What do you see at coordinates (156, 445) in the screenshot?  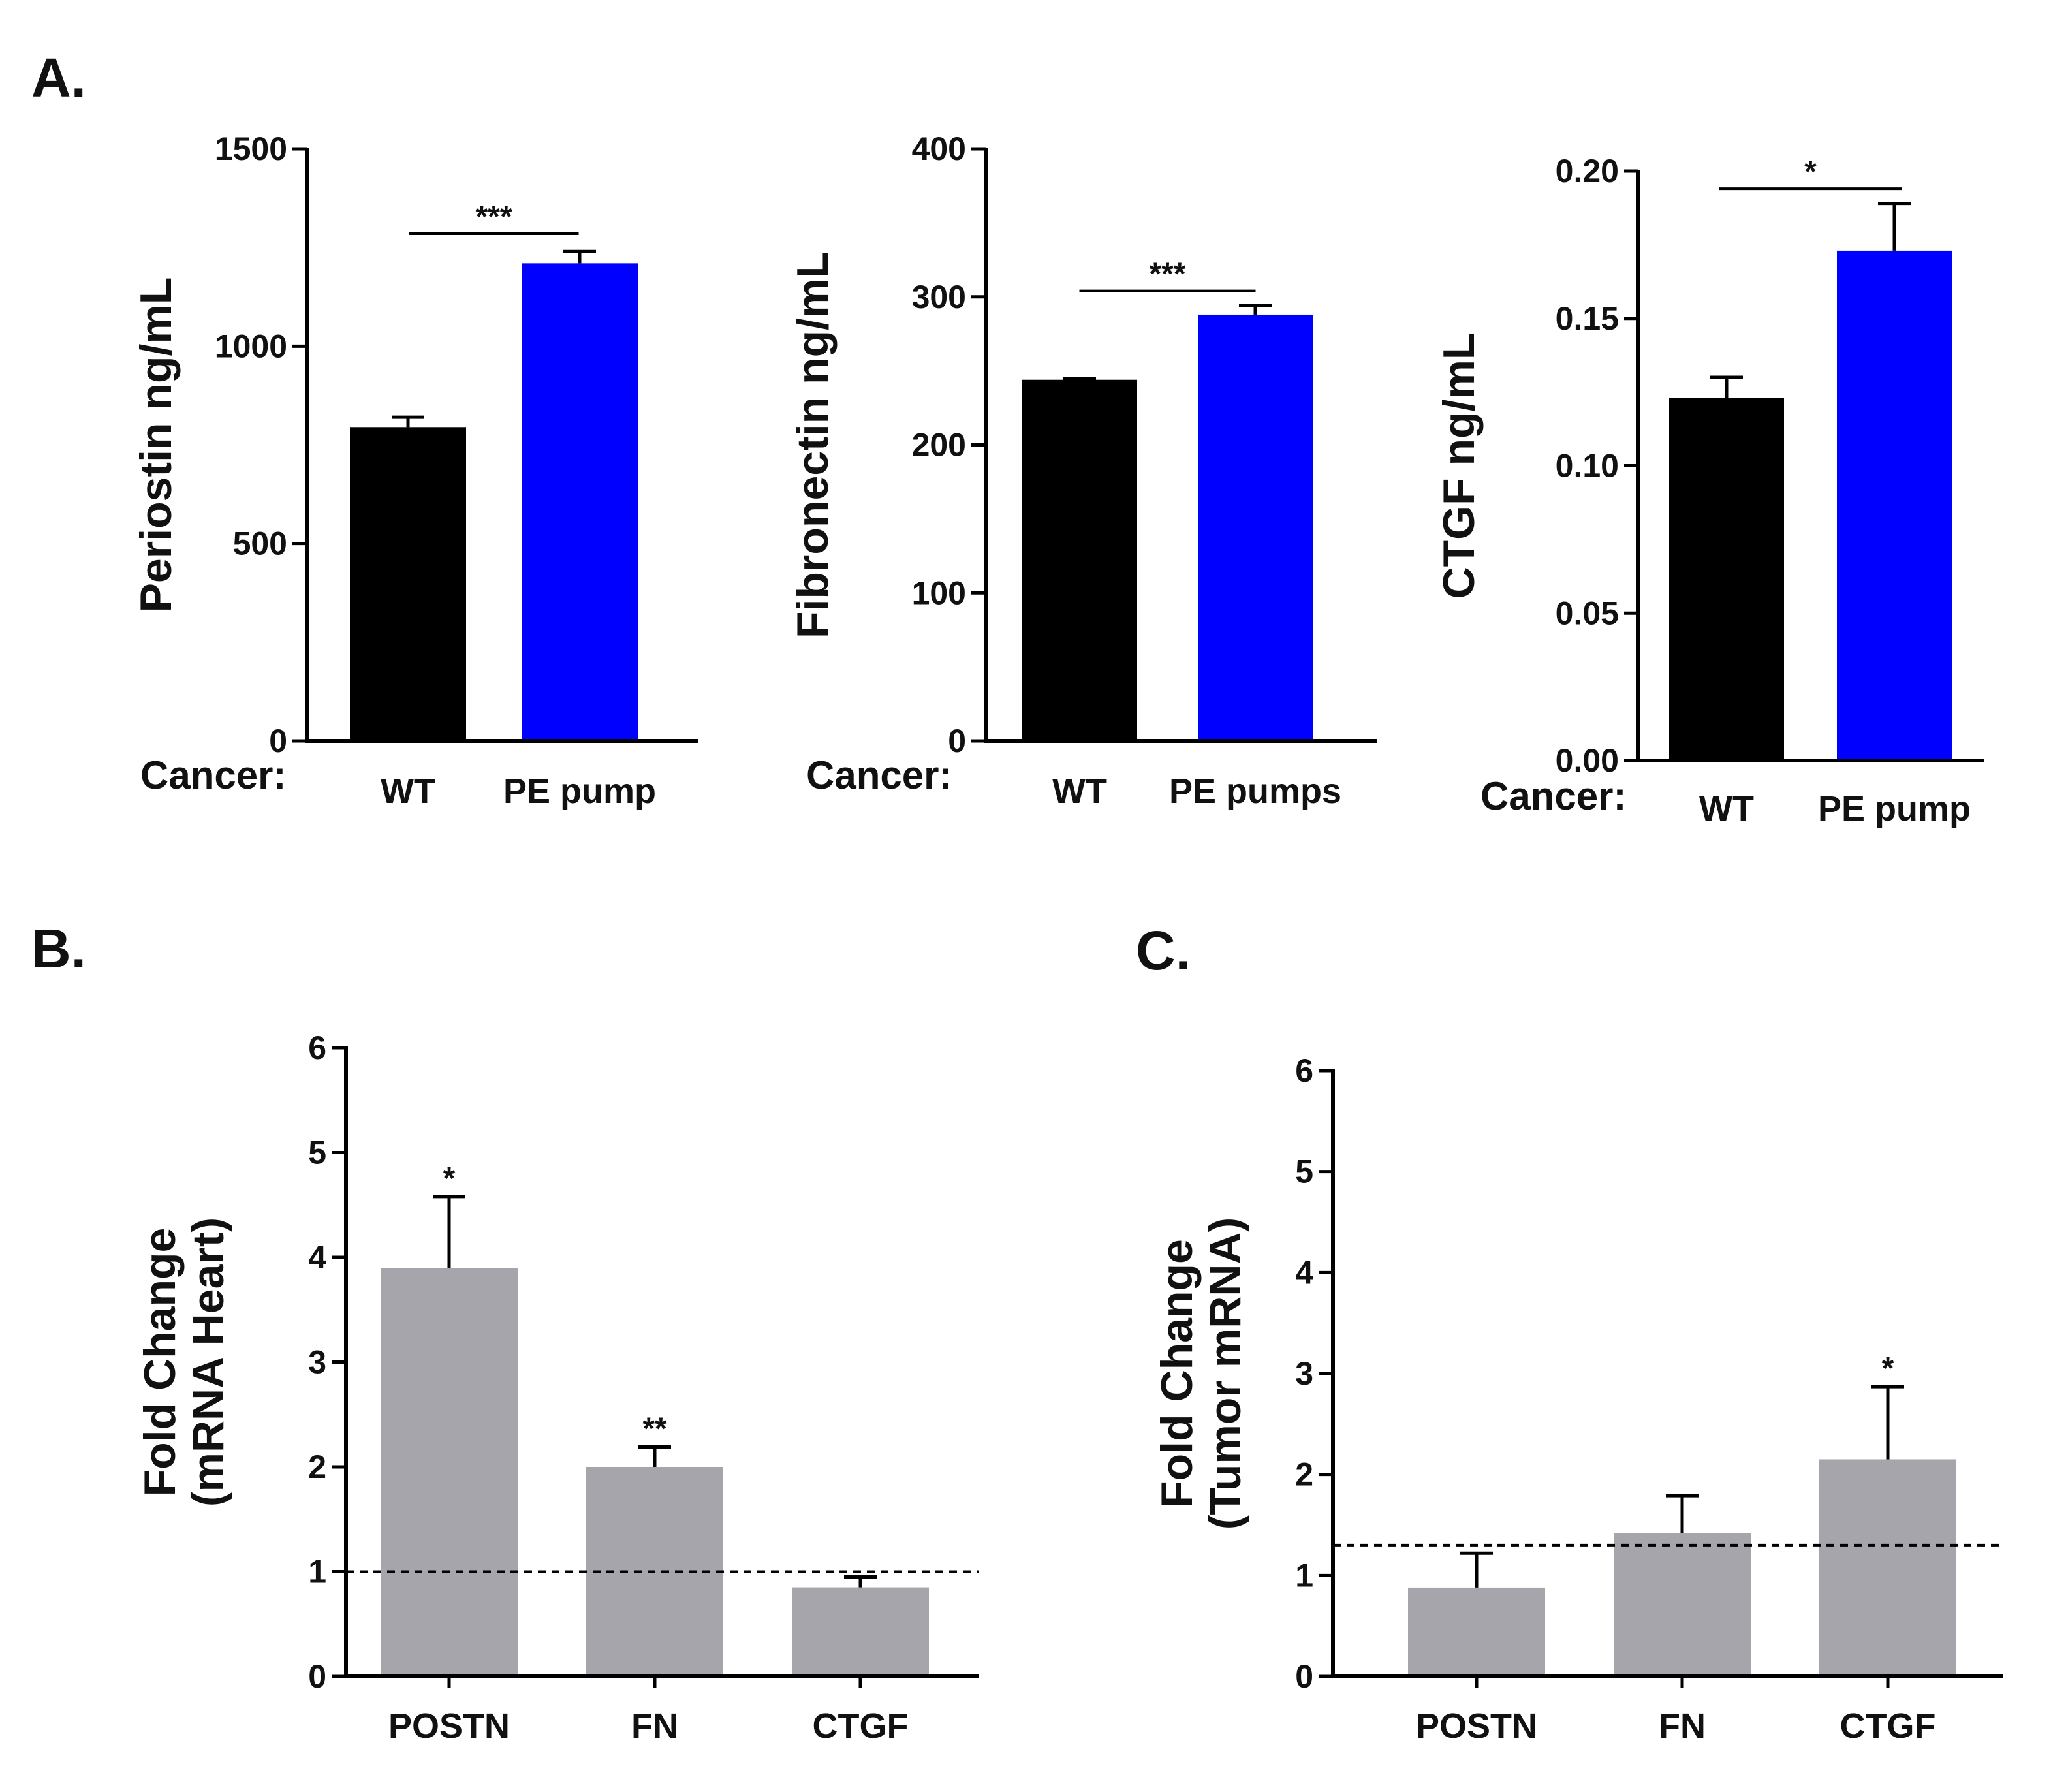 I see `y-axis-title-periostin: Periostin ng/mL` at bounding box center [156, 445].